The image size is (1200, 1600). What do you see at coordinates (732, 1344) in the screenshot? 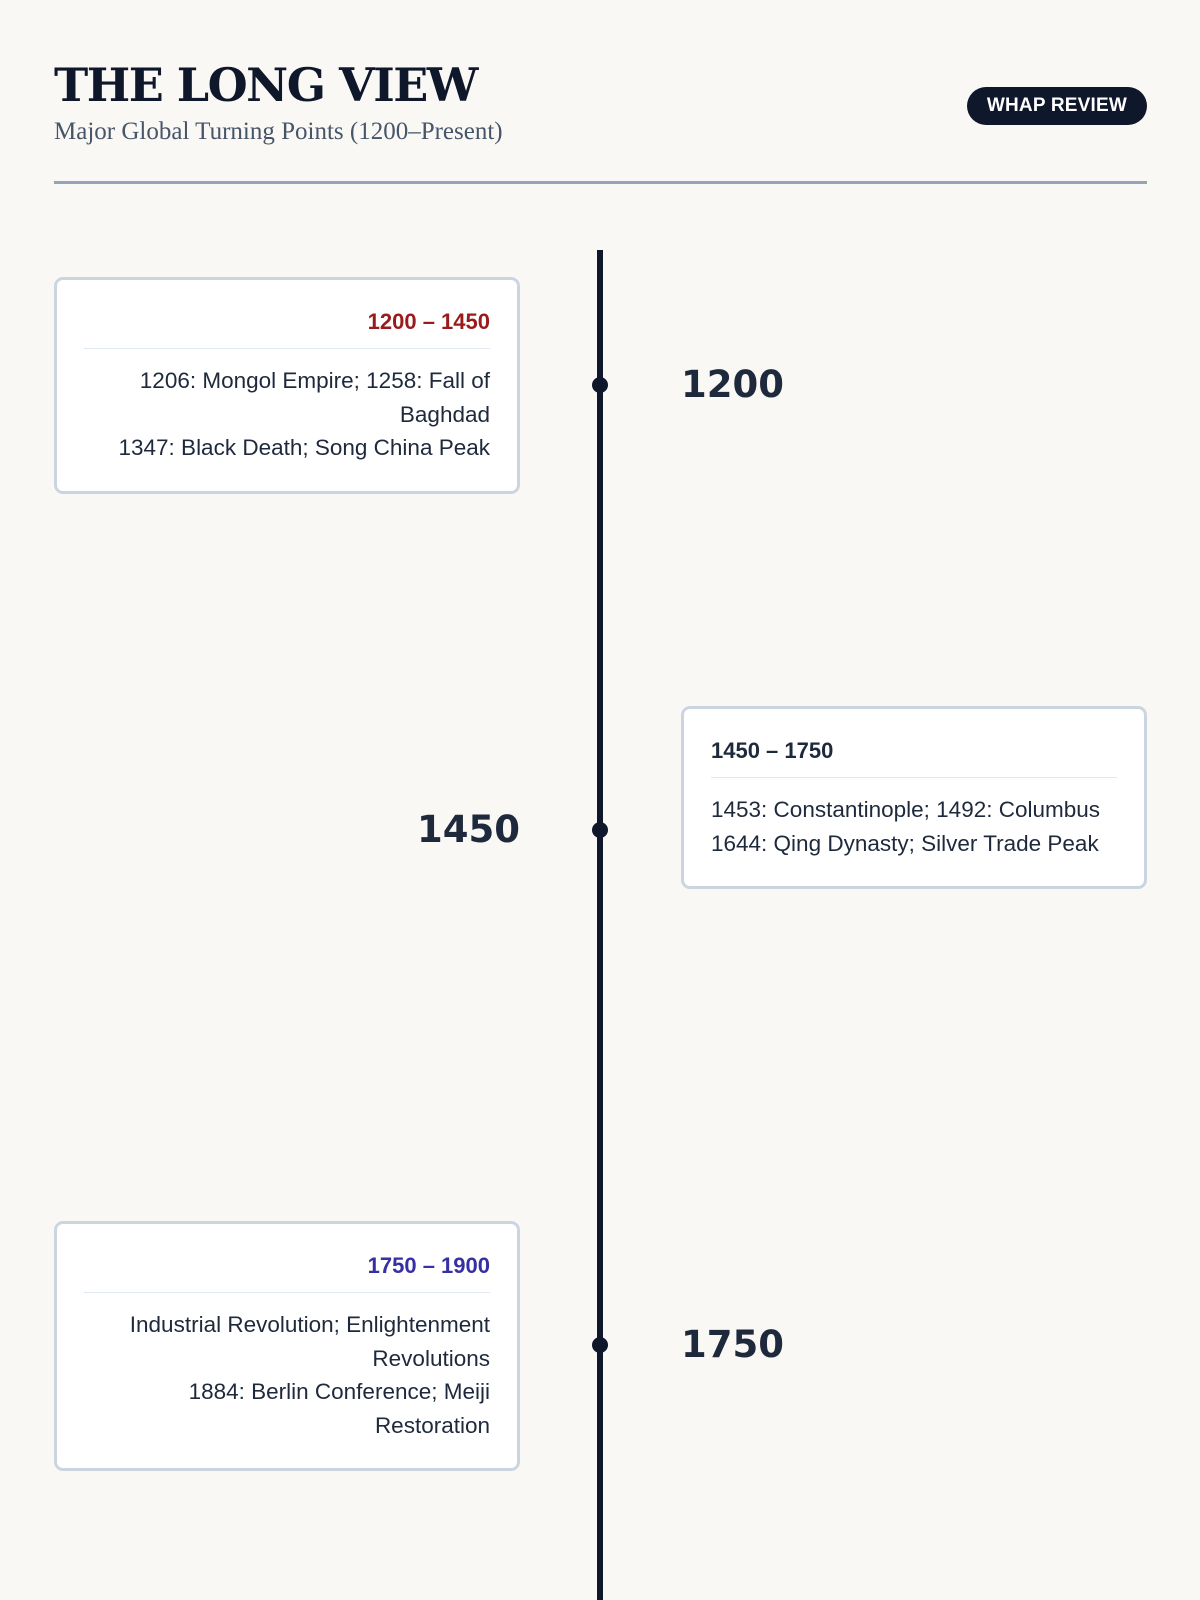
I see `timeline-year-1750: 1750` at bounding box center [732, 1344].